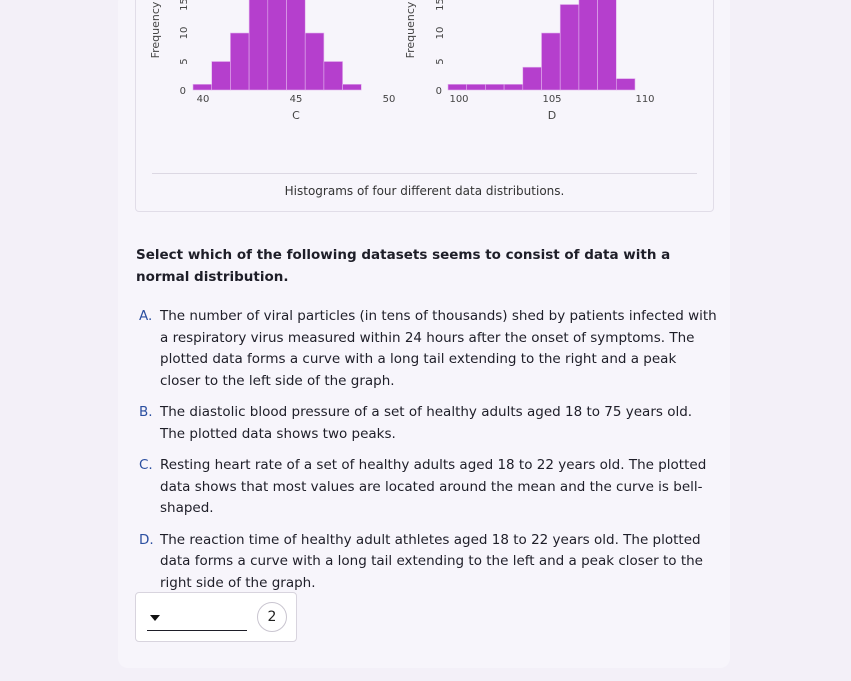  I want to click on histogram-c-xtick-label: 45, so click(296, 99).